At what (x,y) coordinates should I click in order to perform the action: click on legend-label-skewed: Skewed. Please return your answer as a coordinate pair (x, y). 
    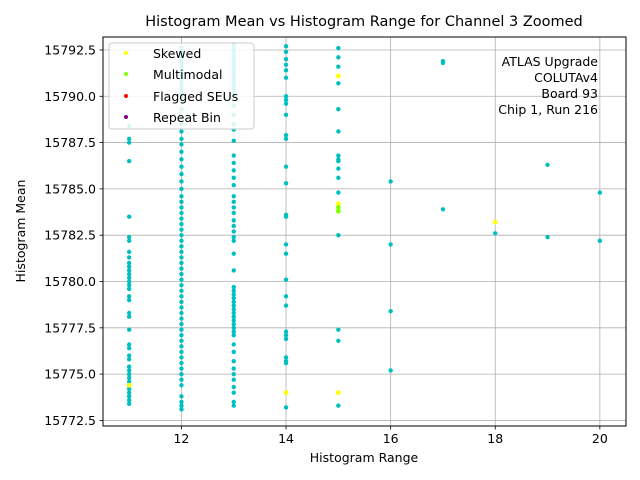
    Looking at the image, I should click on (177, 53).